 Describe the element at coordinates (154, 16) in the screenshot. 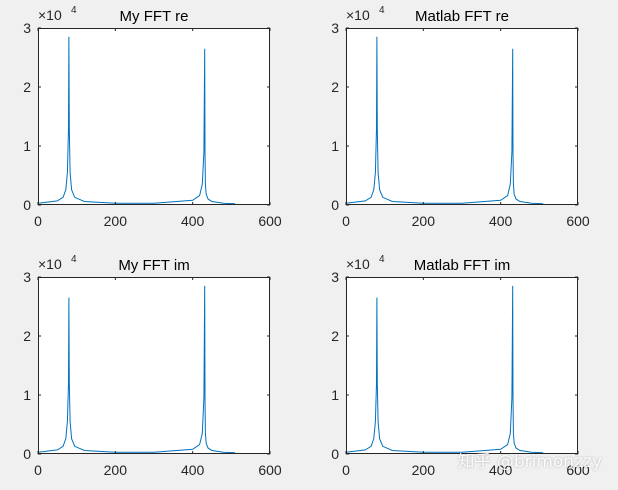

I see `chart-title: My FFT re` at that location.